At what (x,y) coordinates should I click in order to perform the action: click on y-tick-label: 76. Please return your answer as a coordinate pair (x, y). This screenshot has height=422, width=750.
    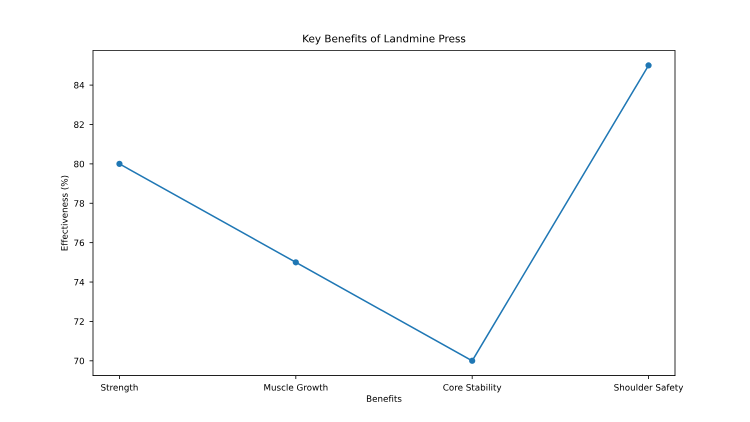
    Looking at the image, I should click on (79, 242).